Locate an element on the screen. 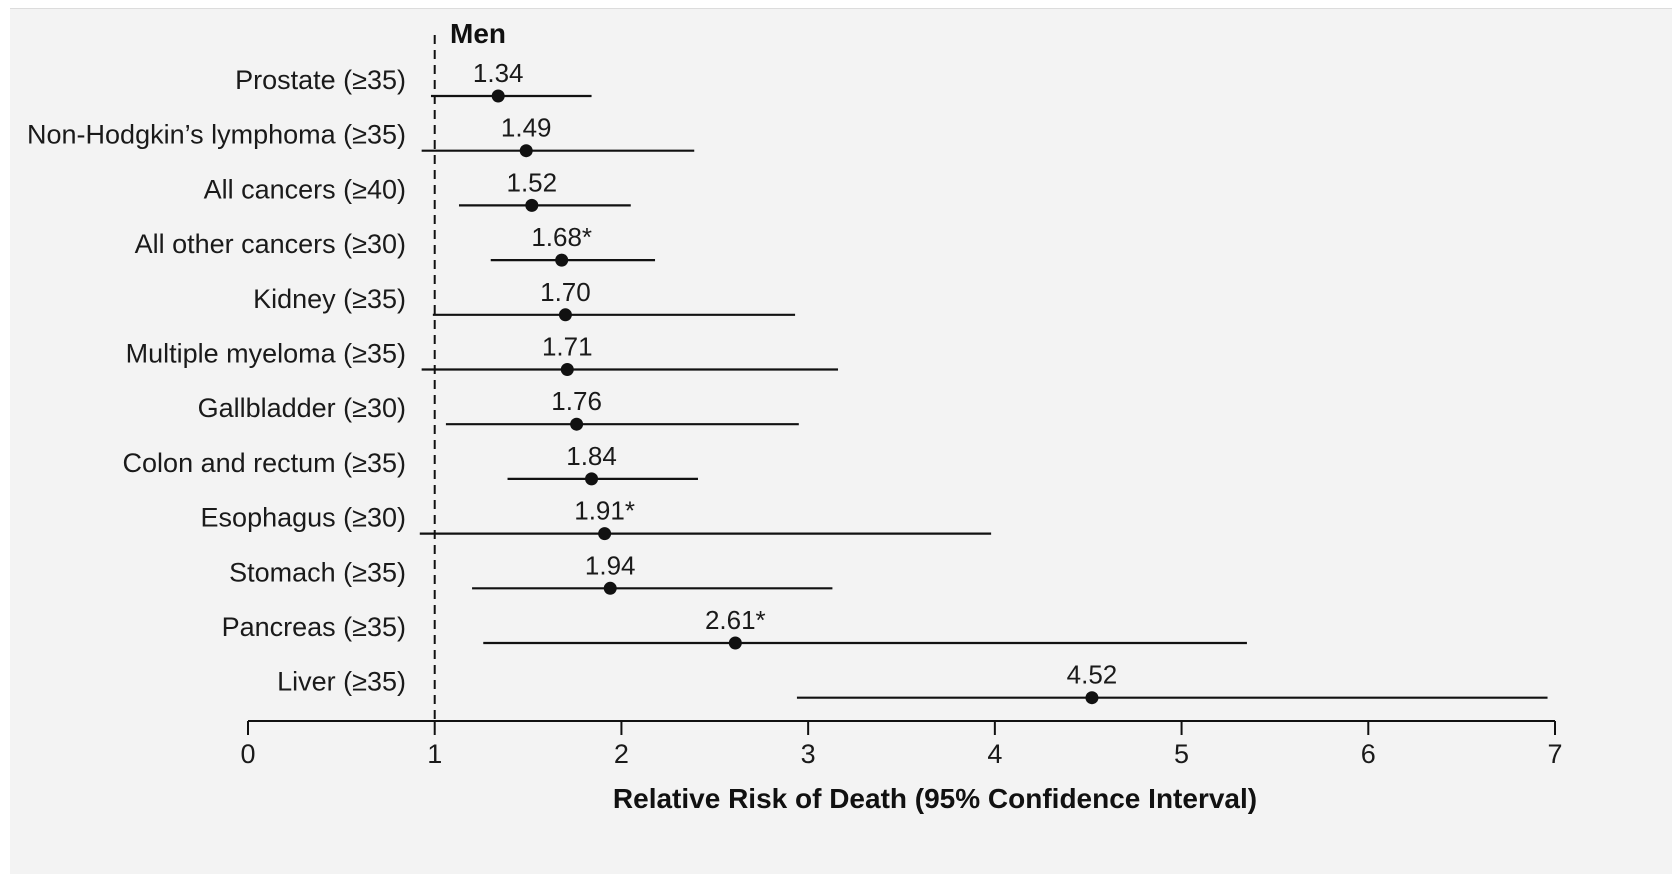 The image size is (1672, 874). x-tick-label: 3 is located at coordinates (808, 754).